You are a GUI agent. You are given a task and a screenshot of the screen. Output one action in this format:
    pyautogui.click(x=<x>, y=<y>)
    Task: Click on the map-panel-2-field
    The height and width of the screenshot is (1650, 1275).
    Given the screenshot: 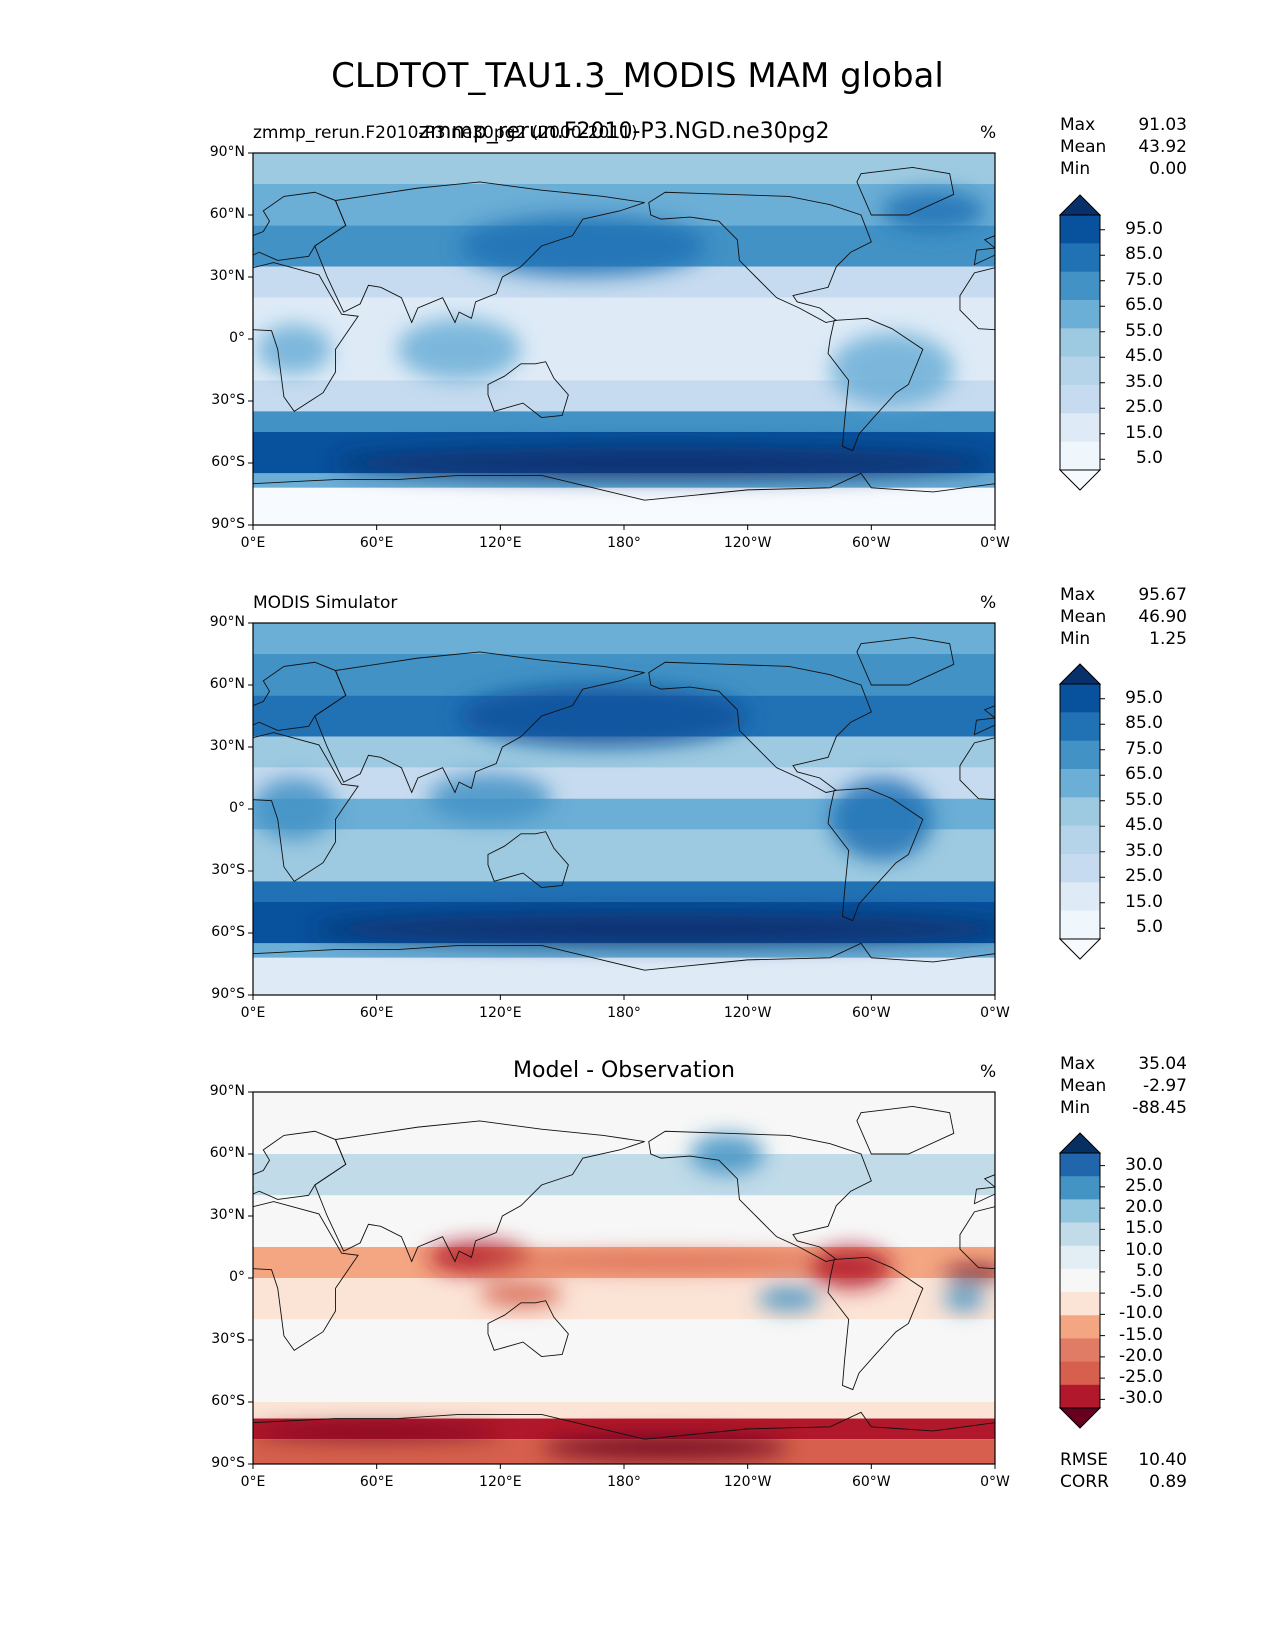 What is the action you would take?
    pyautogui.click(x=624, y=809)
    